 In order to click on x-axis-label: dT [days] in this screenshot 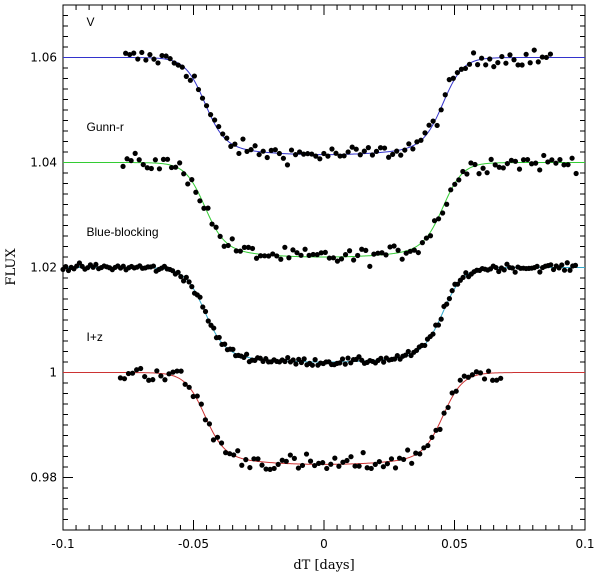, I will do `click(323, 565)`.